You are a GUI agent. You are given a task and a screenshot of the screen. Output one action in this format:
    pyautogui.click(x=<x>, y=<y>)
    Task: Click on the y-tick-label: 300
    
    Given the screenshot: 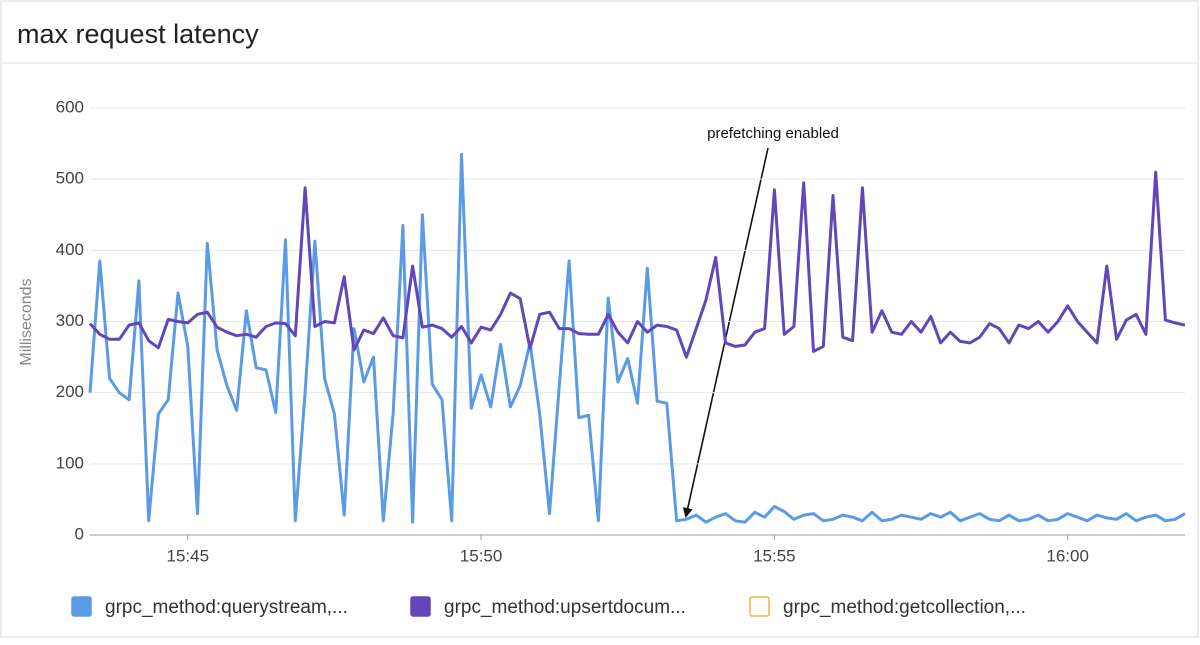 What is the action you would take?
    pyautogui.click(x=70, y=320)
    